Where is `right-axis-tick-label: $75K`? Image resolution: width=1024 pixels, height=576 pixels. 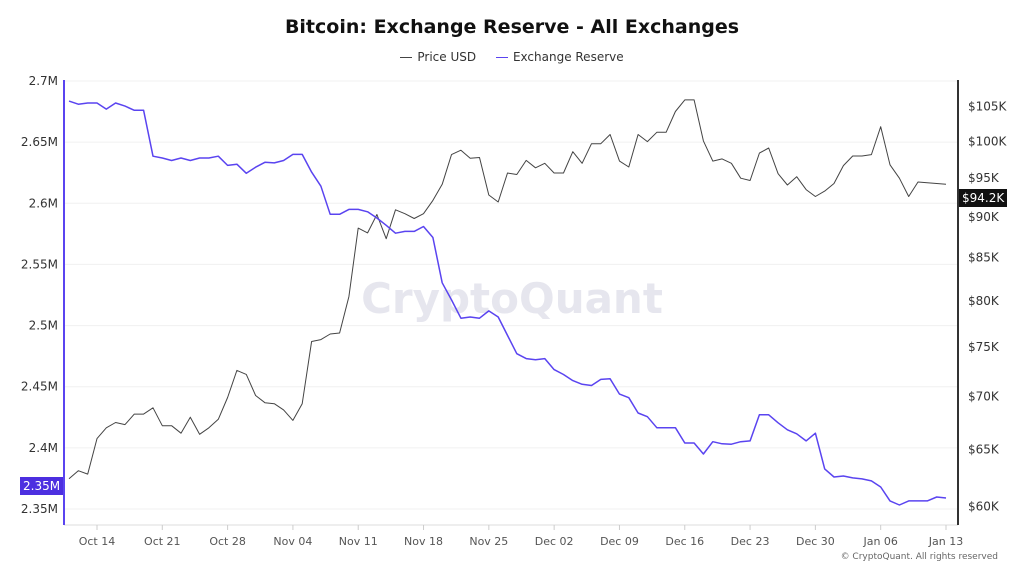
right-axis-tick-label: $75K is located at coordinates (984, 347).